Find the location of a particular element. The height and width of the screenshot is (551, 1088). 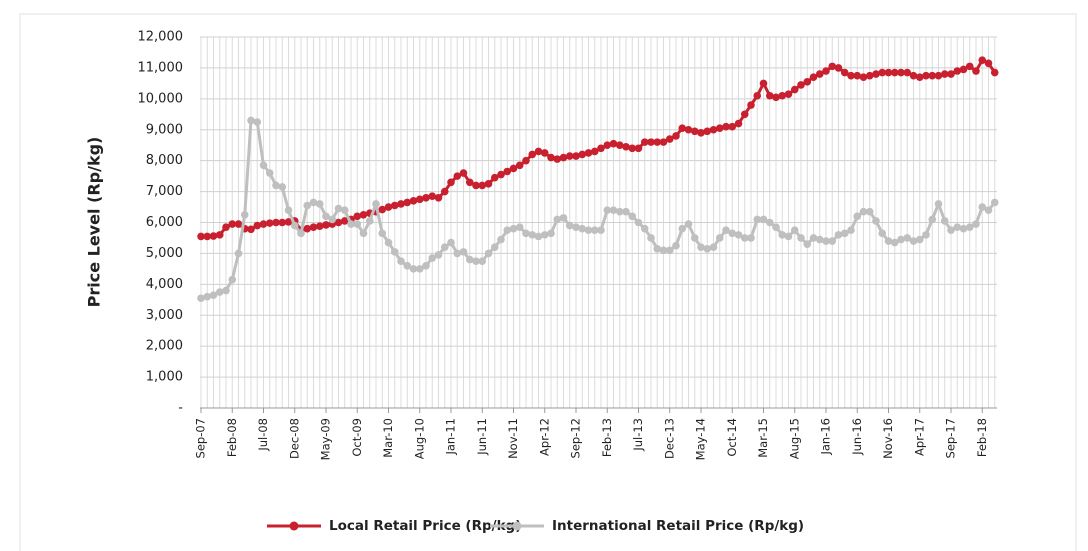

x-tick-label: Mar-15 is located at coordinates (763, 438).